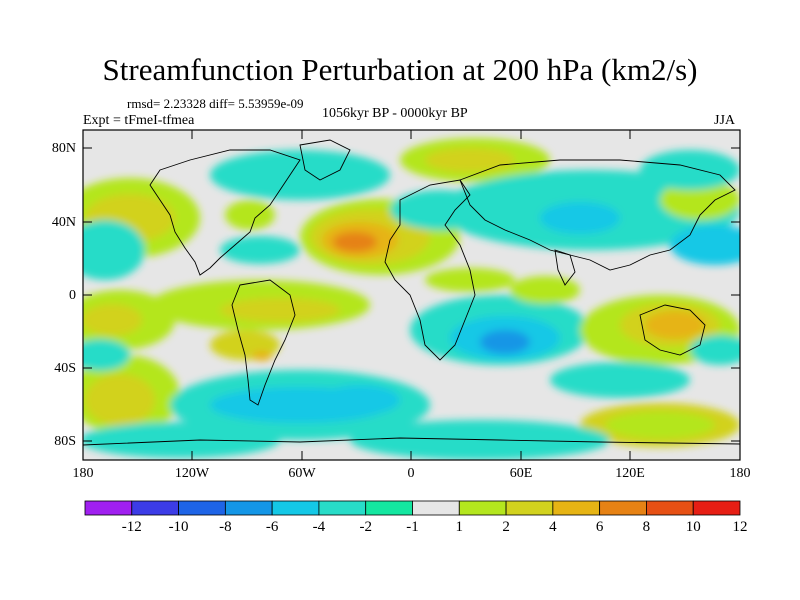 Image resolution: width=800 pixels, height=600 pixels. Describe the element at coordinates (395, 113) in the screenshot. I see `period-label: 1056kyr BP - 0000kyr BP` at that location.